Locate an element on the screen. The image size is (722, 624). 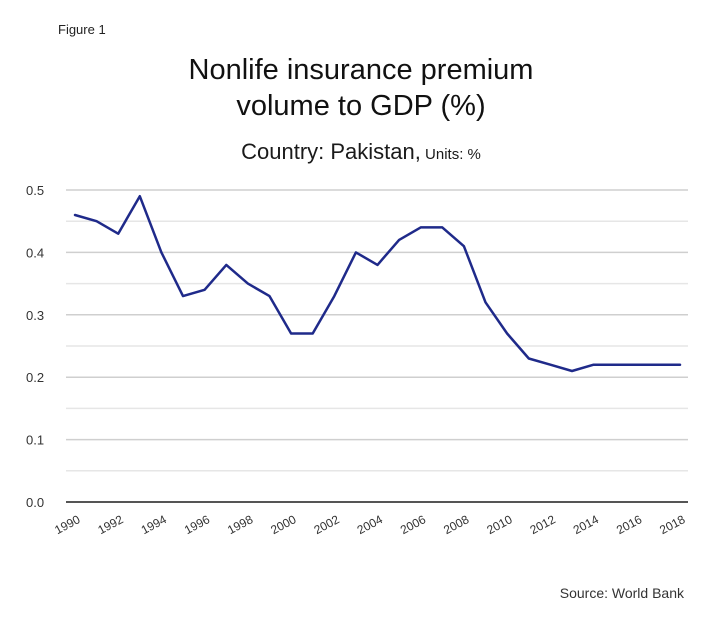
x-tick-label: 2006 is located at coordinates (413, 524).